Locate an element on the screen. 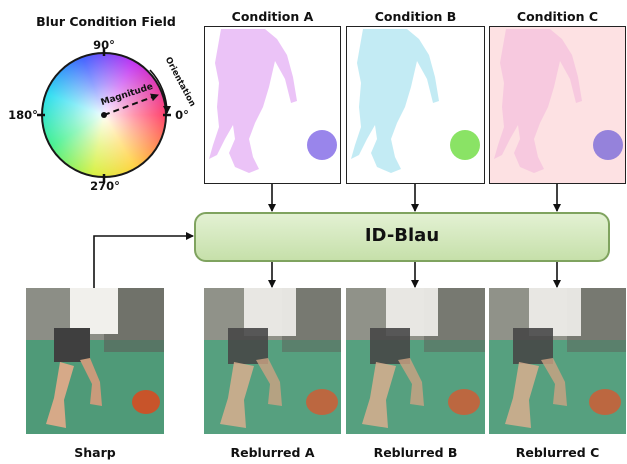 The height and width of the screenshot is (464, 627). id-blau-block is located at coordinates (402, 237).